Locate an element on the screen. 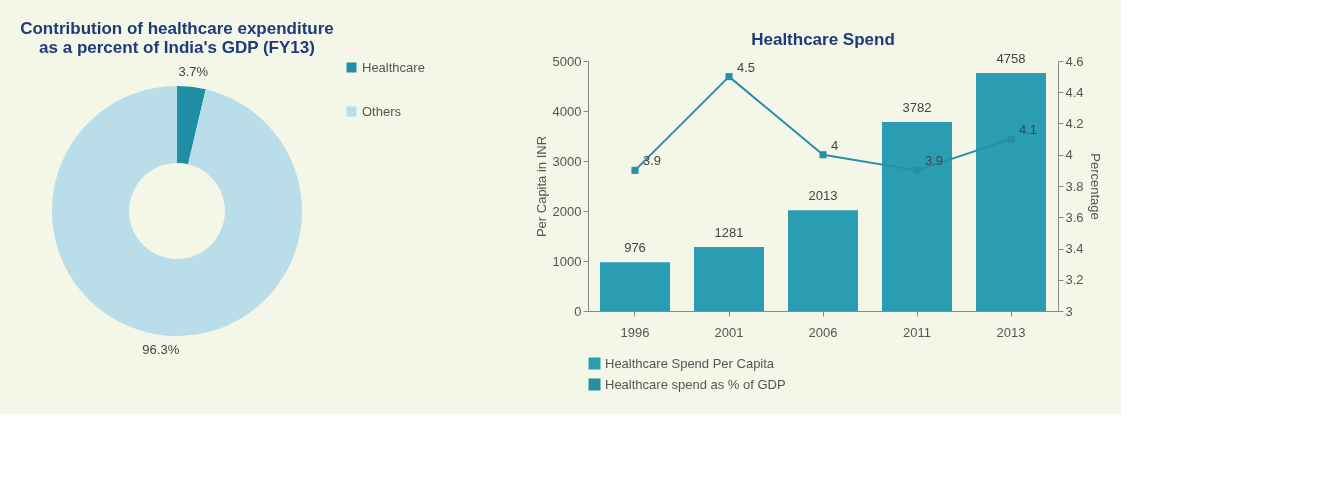 Image resolution: width=1325 pixels, height=482 pixels. data-label: 3782 is located at coordinates (917, 107).